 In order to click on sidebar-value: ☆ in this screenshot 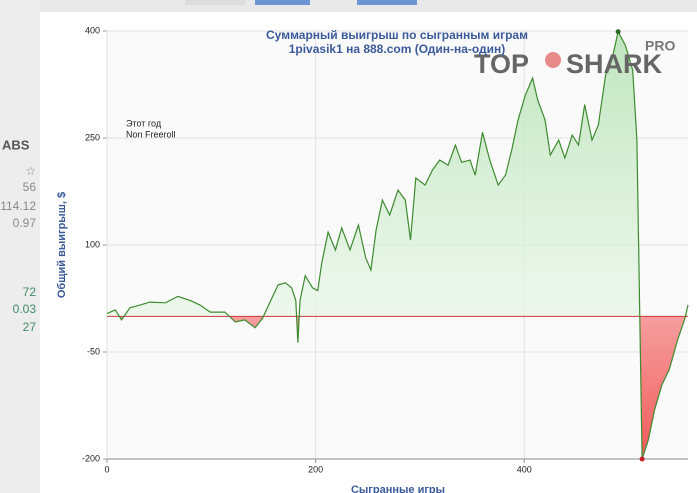, I will do `click(30, 171)`.